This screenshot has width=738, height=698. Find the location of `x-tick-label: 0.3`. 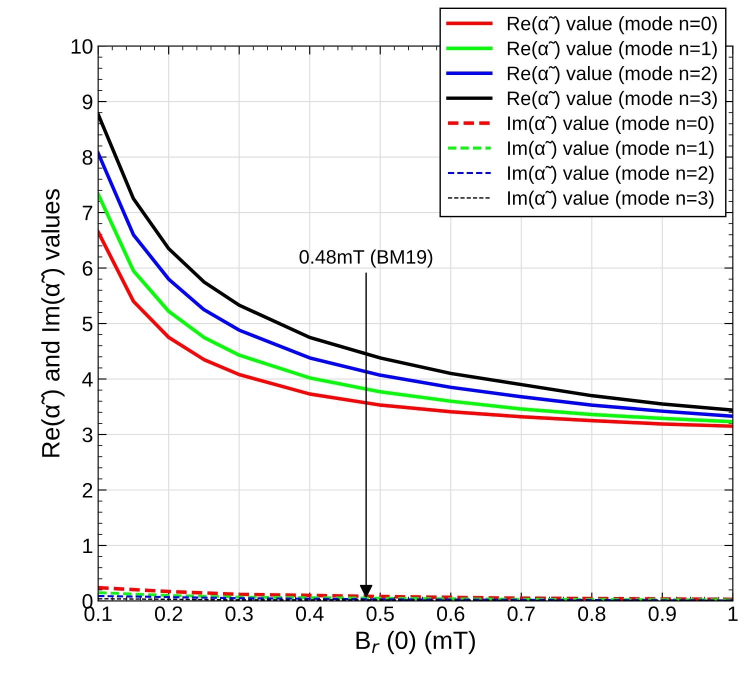

x-tick-label: 0.3 is located at coordinates (239, 614).